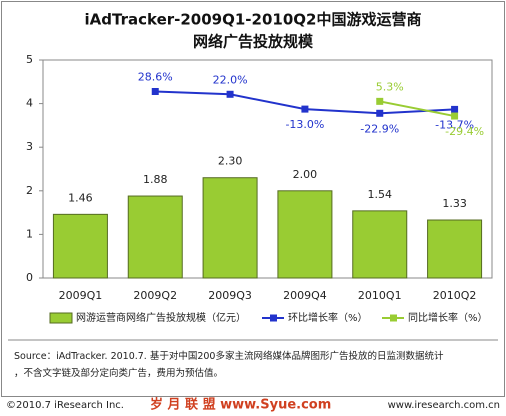 This screenshot has width=506, height=416. I want to click on y-tick-label: 3, so click(29, 146).